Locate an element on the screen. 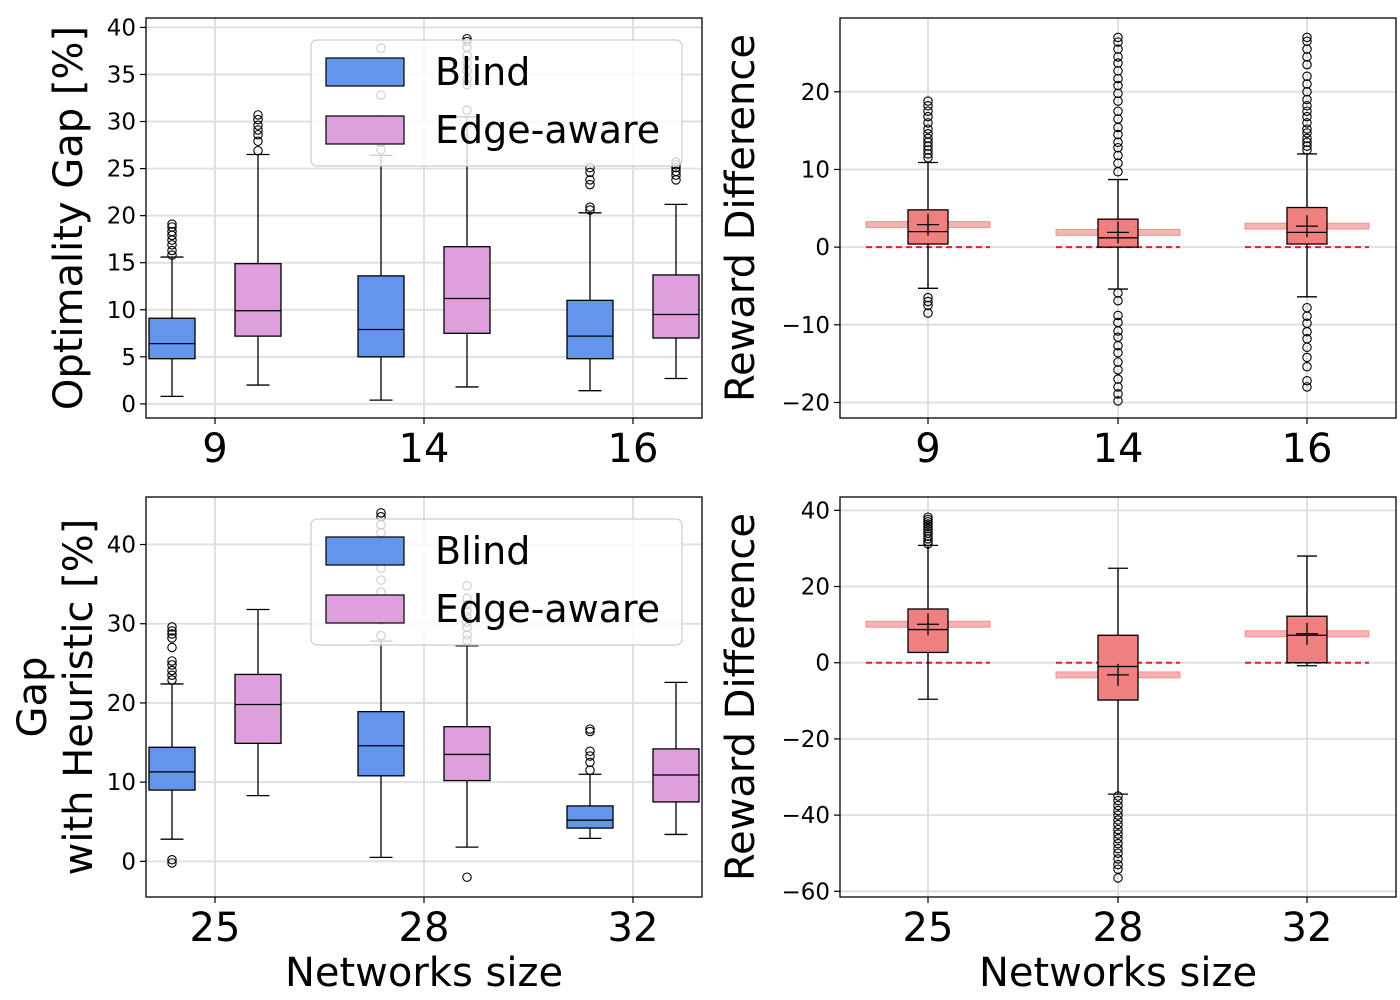 This screenshot has height=1000, width=1400. x-tick-label: 16 is located at coordinates (1307, 449).